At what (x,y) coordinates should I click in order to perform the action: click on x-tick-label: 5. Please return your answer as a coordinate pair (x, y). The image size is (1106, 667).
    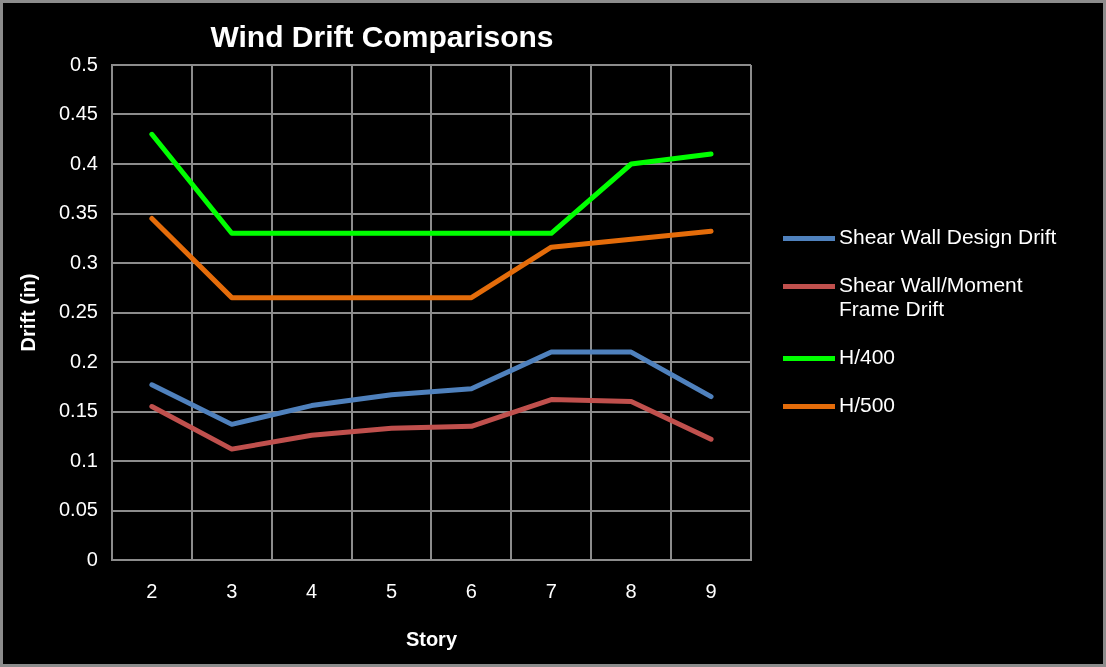
    Looking at the image, I should click on (391, 590).